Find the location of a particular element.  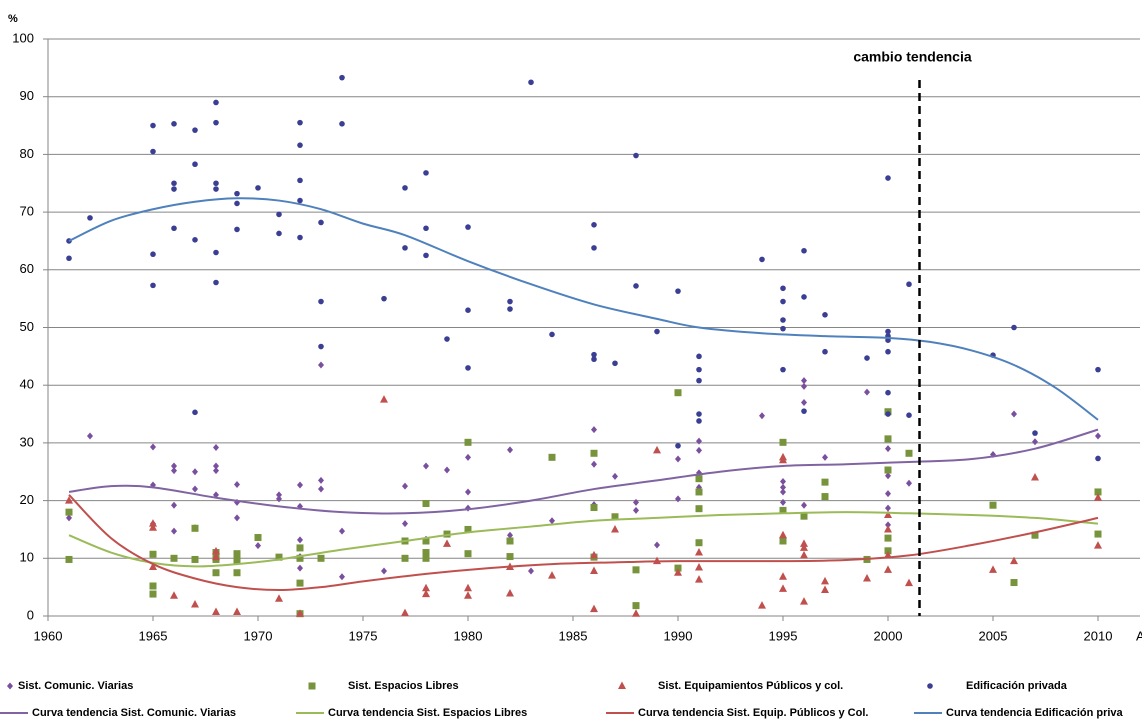

x-tick-label: 1970 is located at coordinates (258, 635).